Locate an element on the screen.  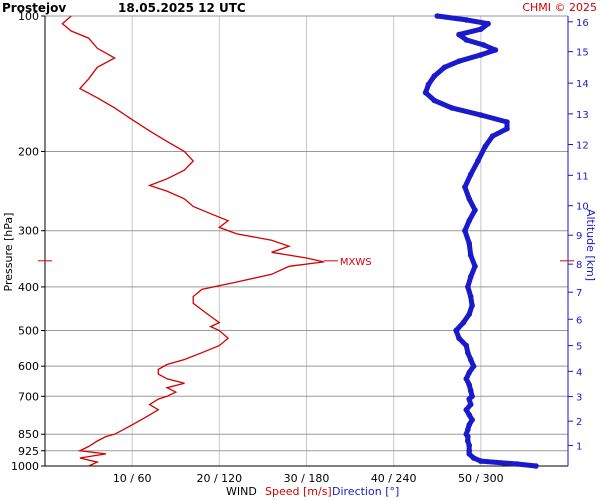
legend-direction: Direction [°] is located at coordinates (365, 491).